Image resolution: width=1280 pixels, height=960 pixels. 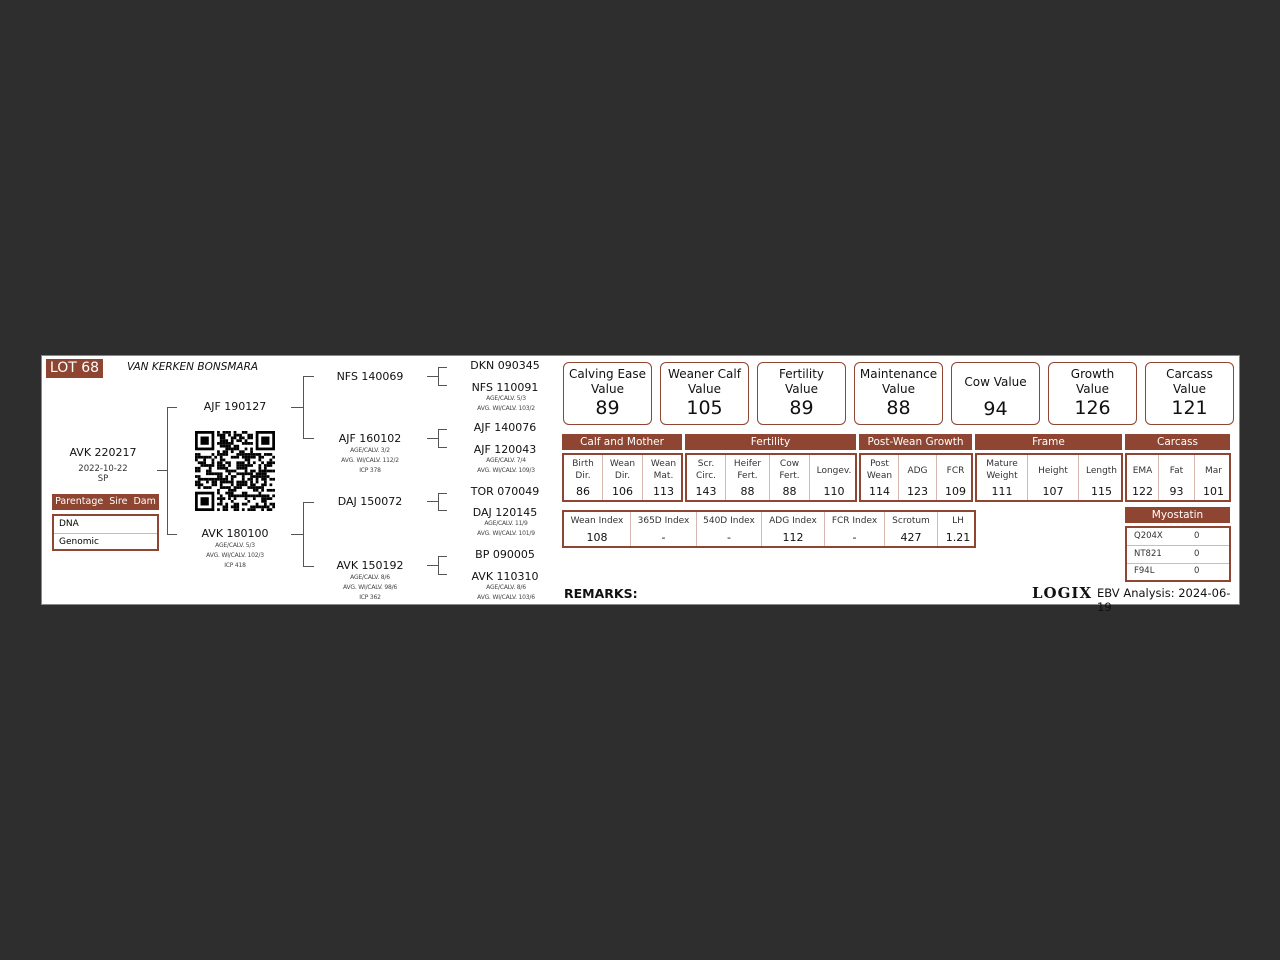 What do you see at coordinates (1176, 491) in the screenshot?
I see `trait-value: 93` at bounding box center [1176, 491].